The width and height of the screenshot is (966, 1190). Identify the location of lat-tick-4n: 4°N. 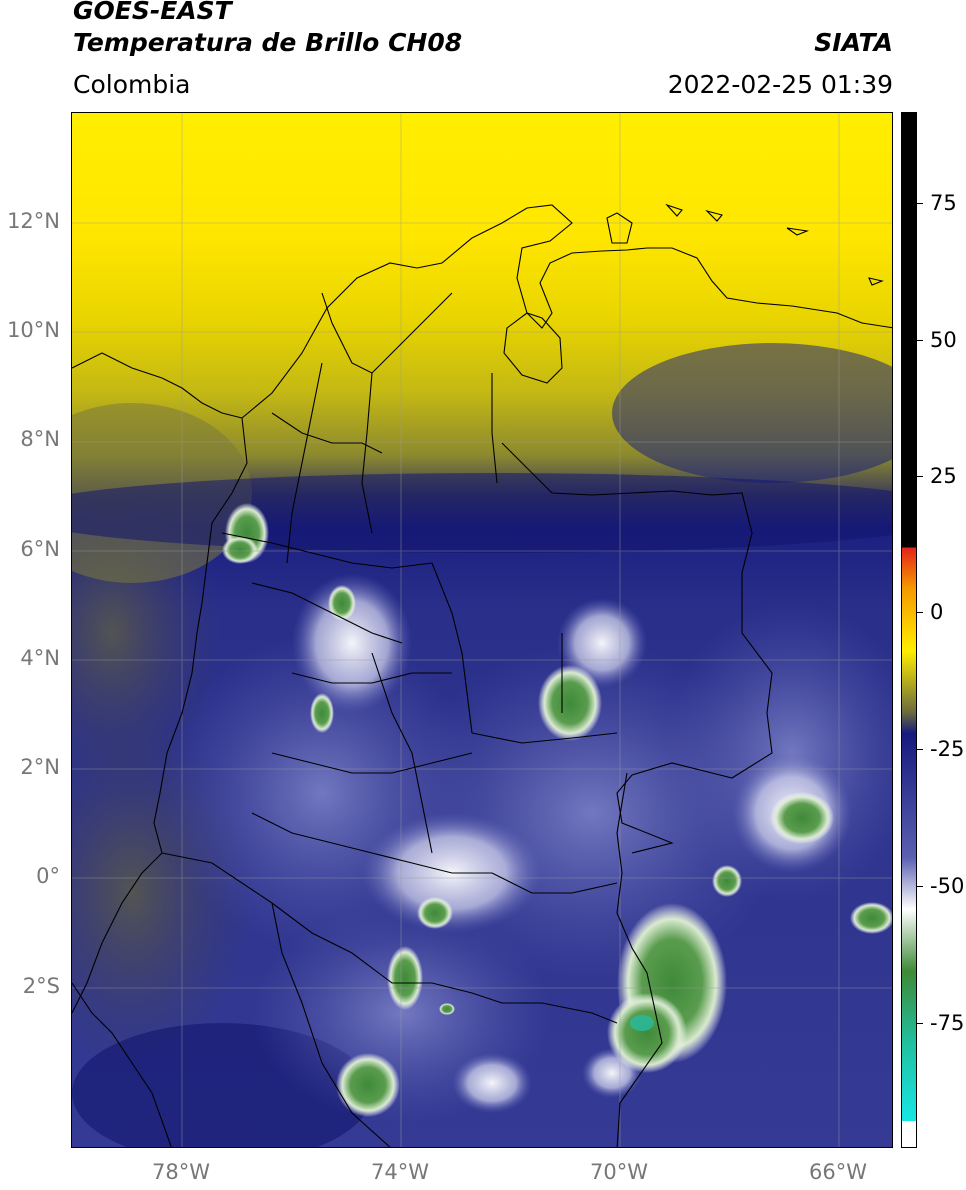
(40, 658).